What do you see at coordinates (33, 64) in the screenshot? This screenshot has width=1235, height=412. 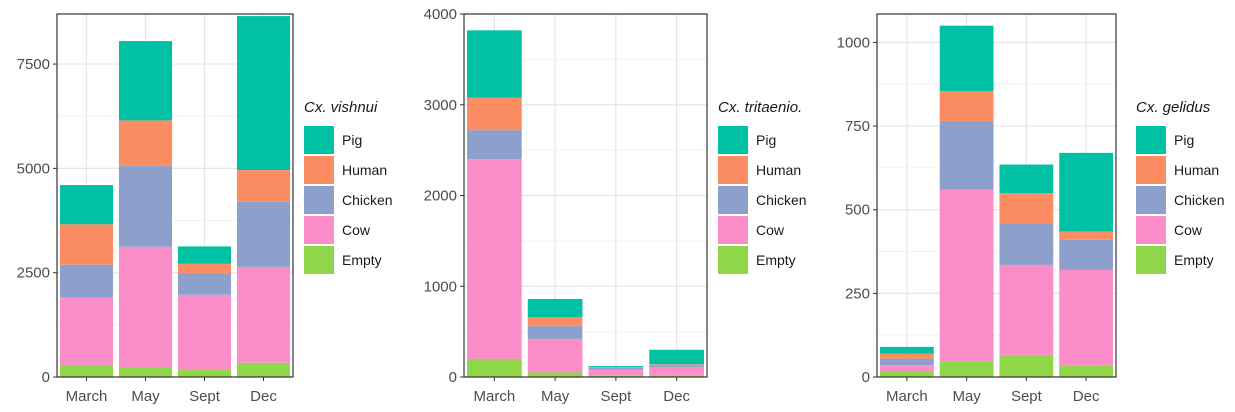 I see `y-tick-label: 7500` at bounding box center [33, 64].